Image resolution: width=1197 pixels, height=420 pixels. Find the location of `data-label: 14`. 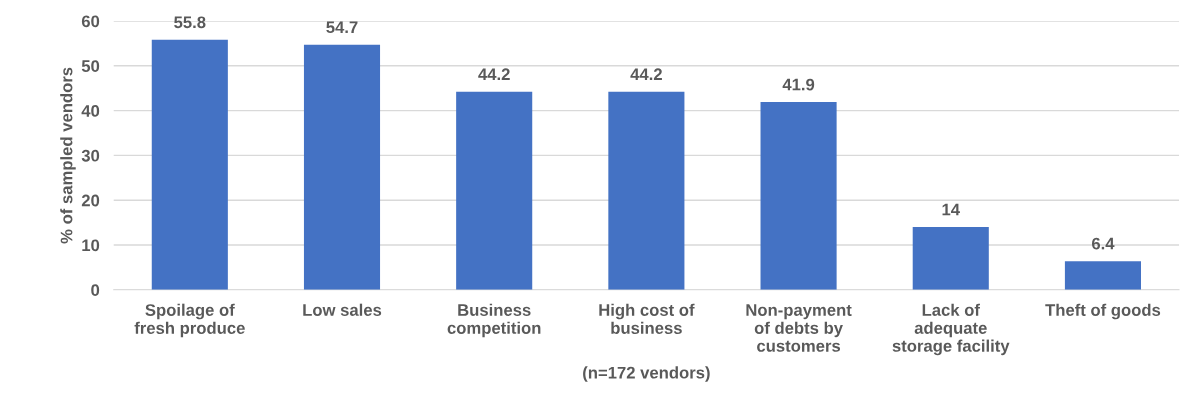

data-label: 14 is located at coordinates (951, 209).